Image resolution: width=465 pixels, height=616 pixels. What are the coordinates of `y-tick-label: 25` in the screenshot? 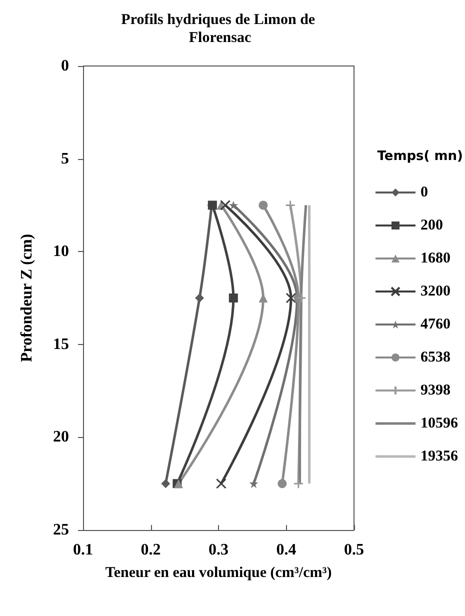 It's located at (61, 530).